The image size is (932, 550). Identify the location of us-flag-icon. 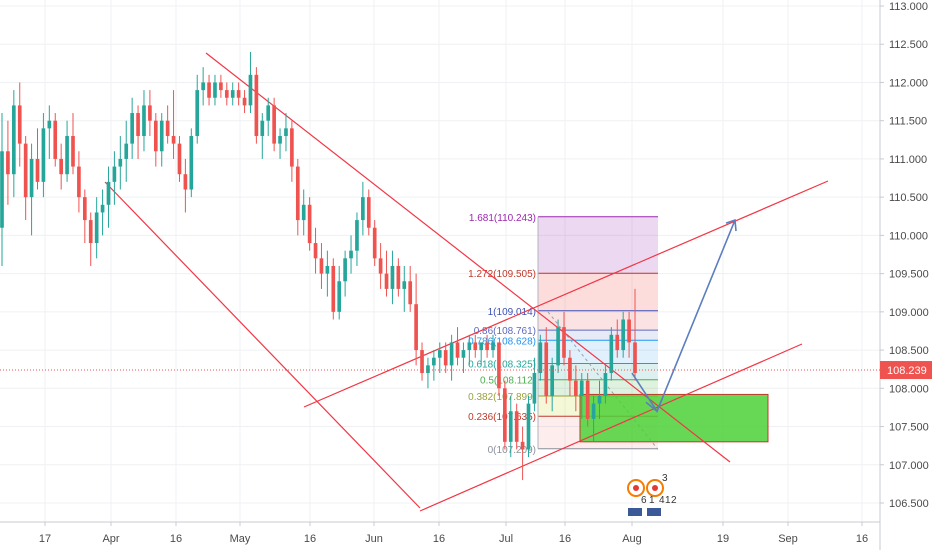
(635, 512).